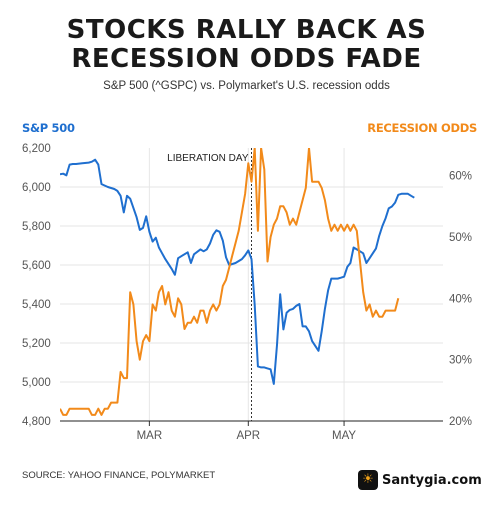 The height and width of the screenshot is (513, 493). Describe the element at coordinates (36, 227) in the screenshot. I see `left-tick-label: 5,800` at that location.